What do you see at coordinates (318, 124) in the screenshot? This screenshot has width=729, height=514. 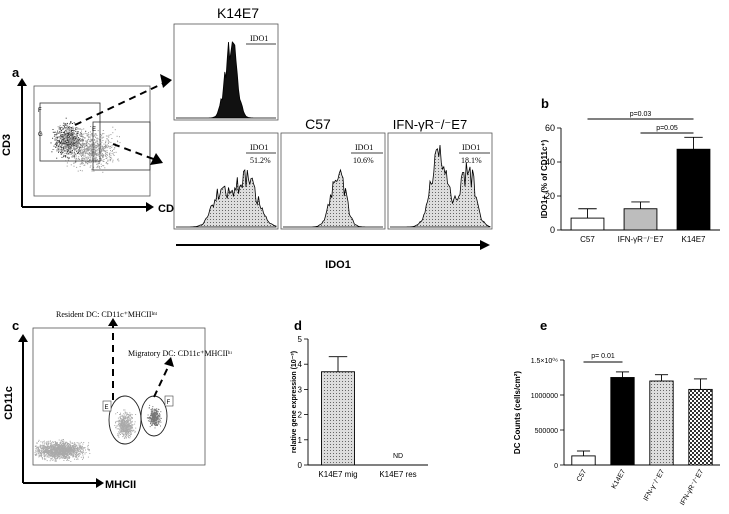 I see `hist-title-c57: C57` at bounding box center [318, 124].